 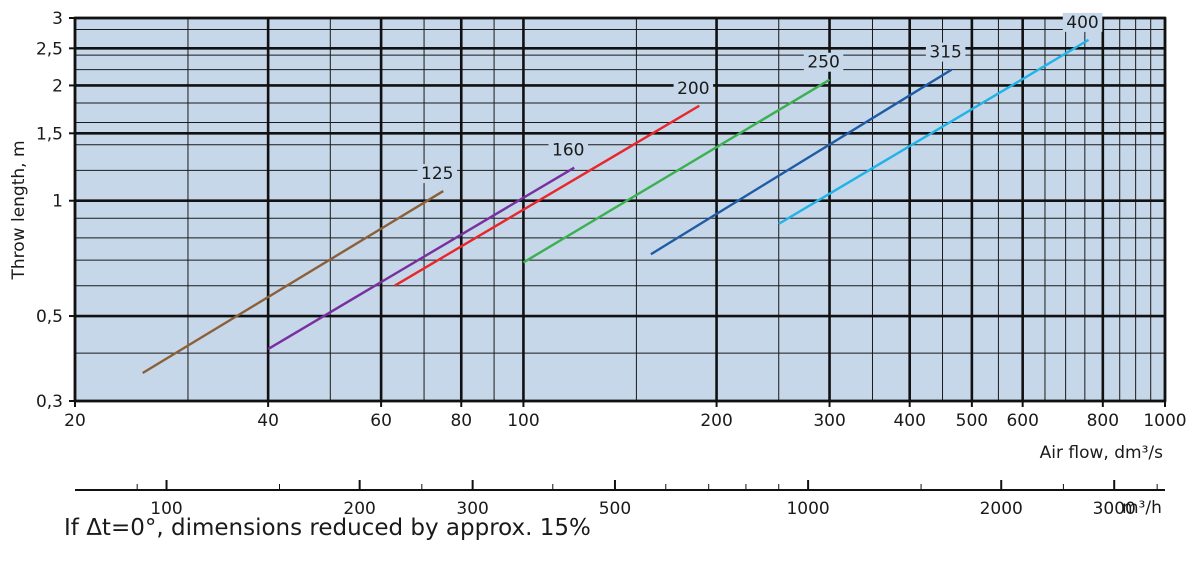 I want to click on y-tick-label: 3, so click(x=57, y=19).